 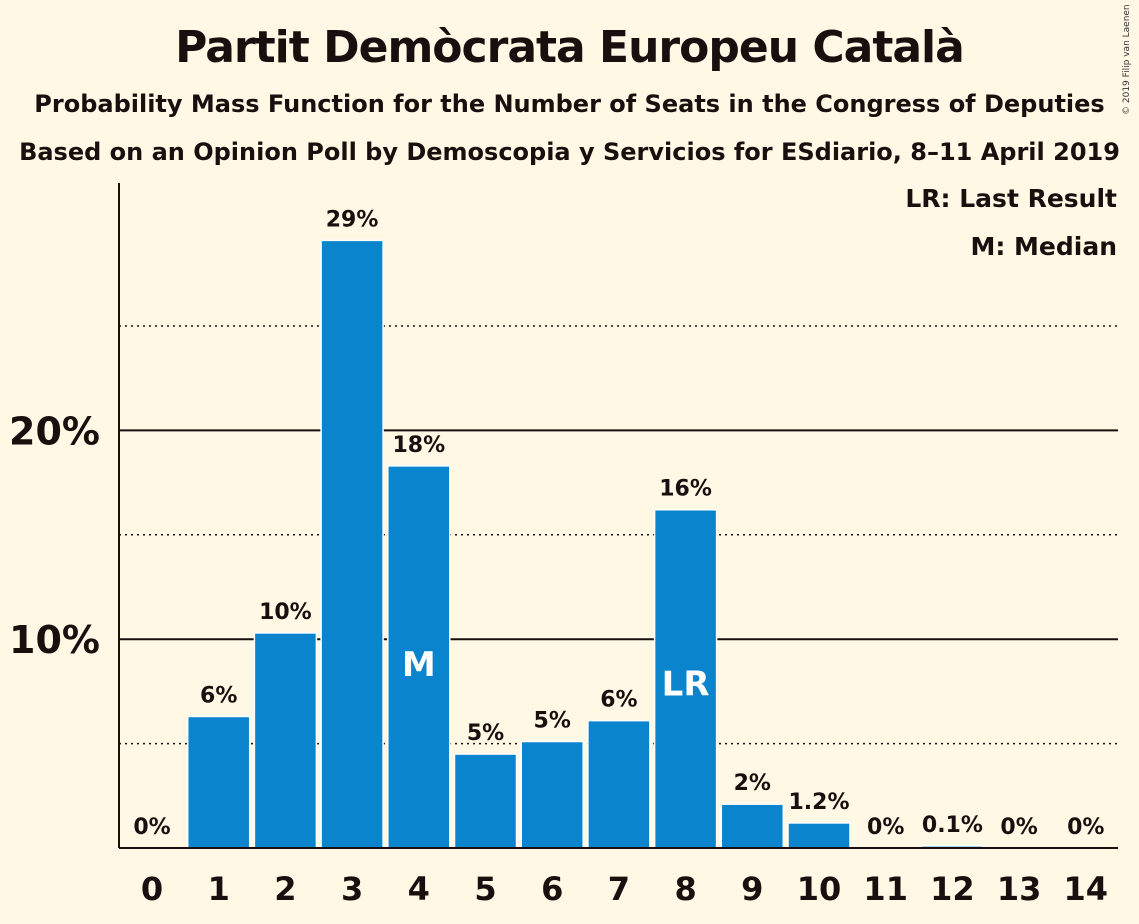 I want to click on x-tick-label: 9, so click(x=752, y=889).